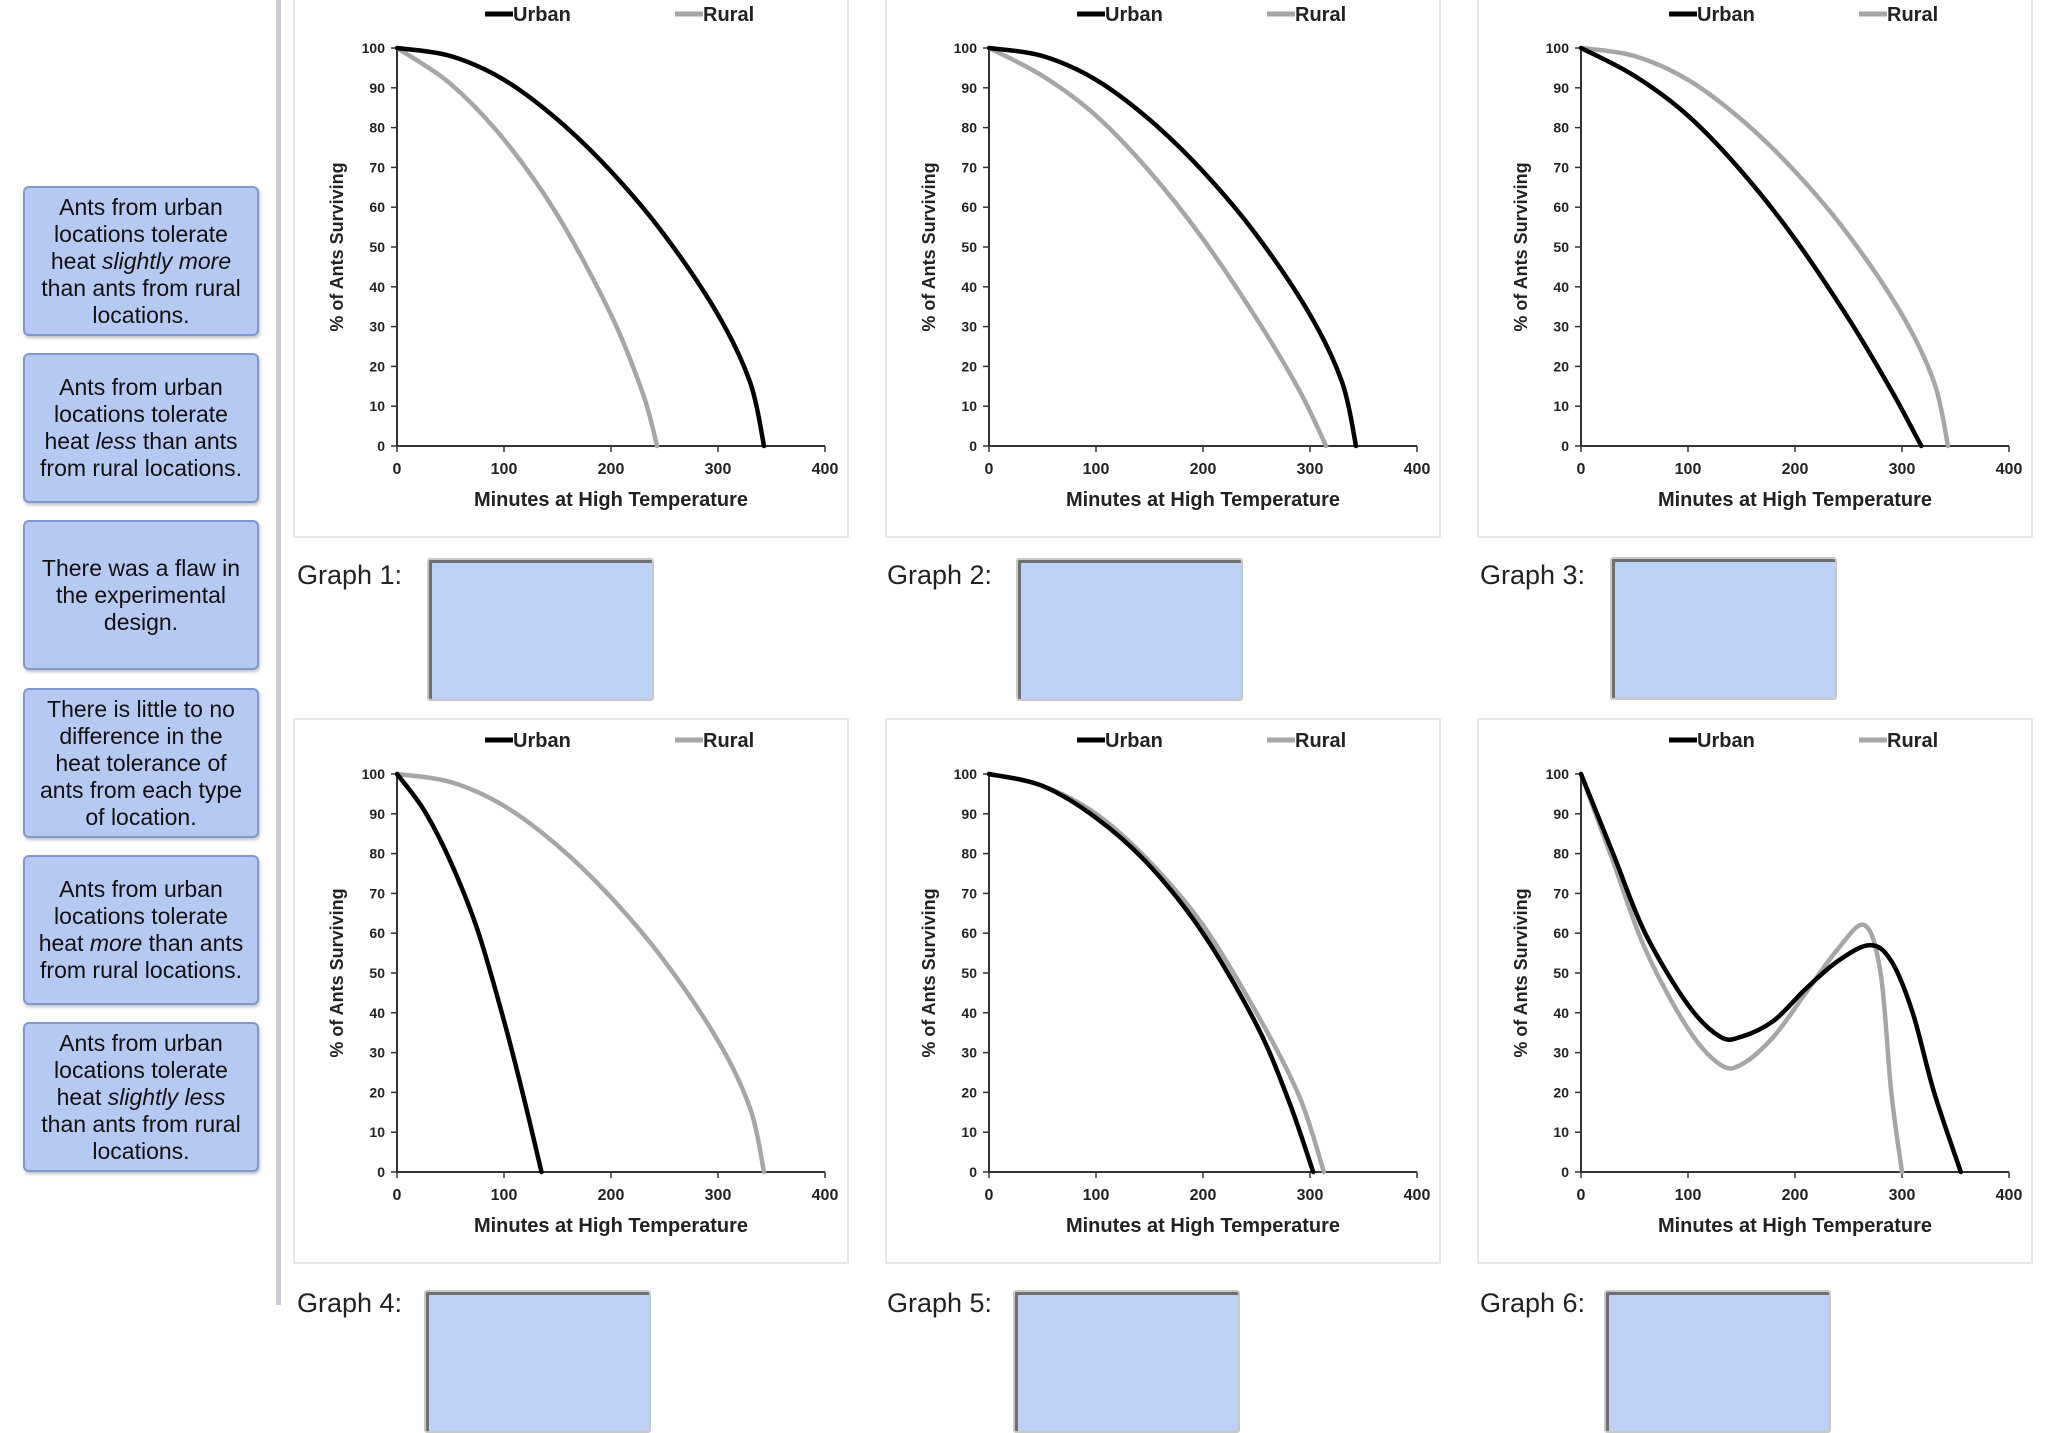  Describe the element at coordinates (1533, 575) in the screenshot. I see `graph-label: Graph 3:` at that location.